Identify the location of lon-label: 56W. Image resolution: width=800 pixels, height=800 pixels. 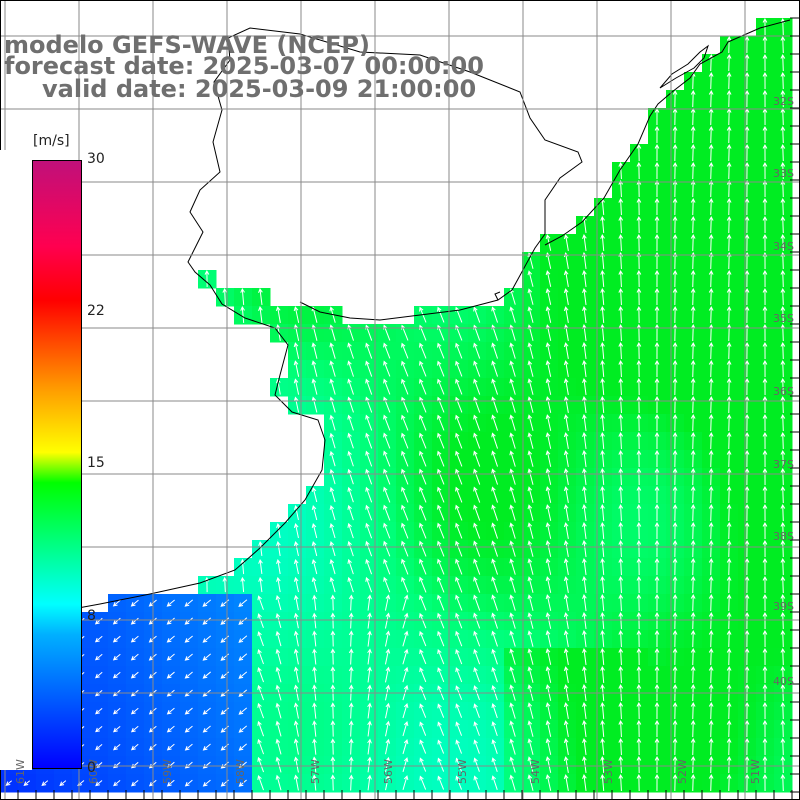
(388, 771).